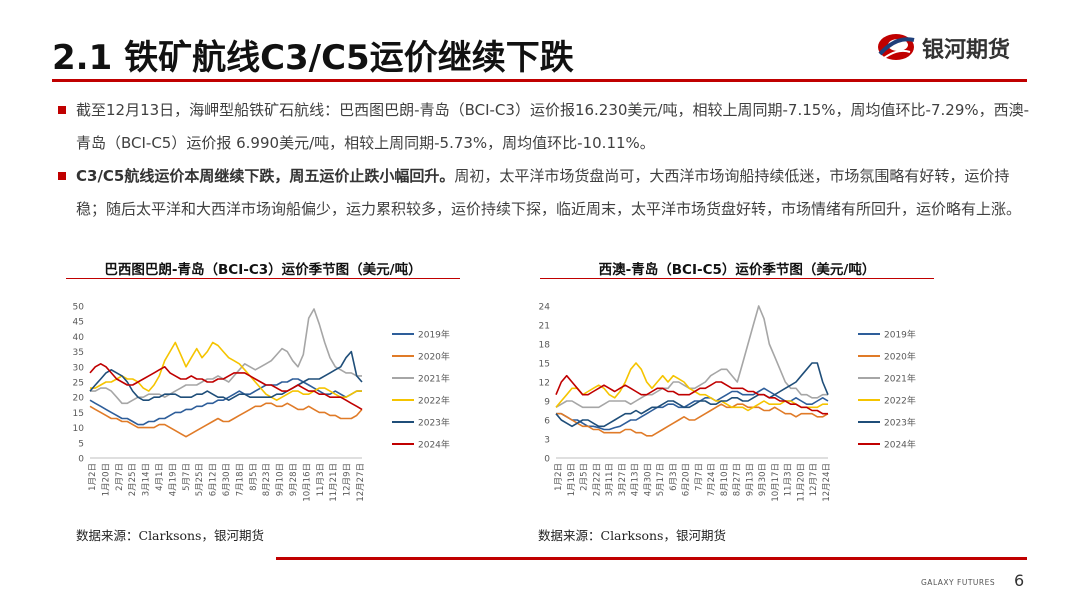  Describe the element at coordinates (687, 479) in the screenshot. I see `x-tick-label: 6月20日` at that location.